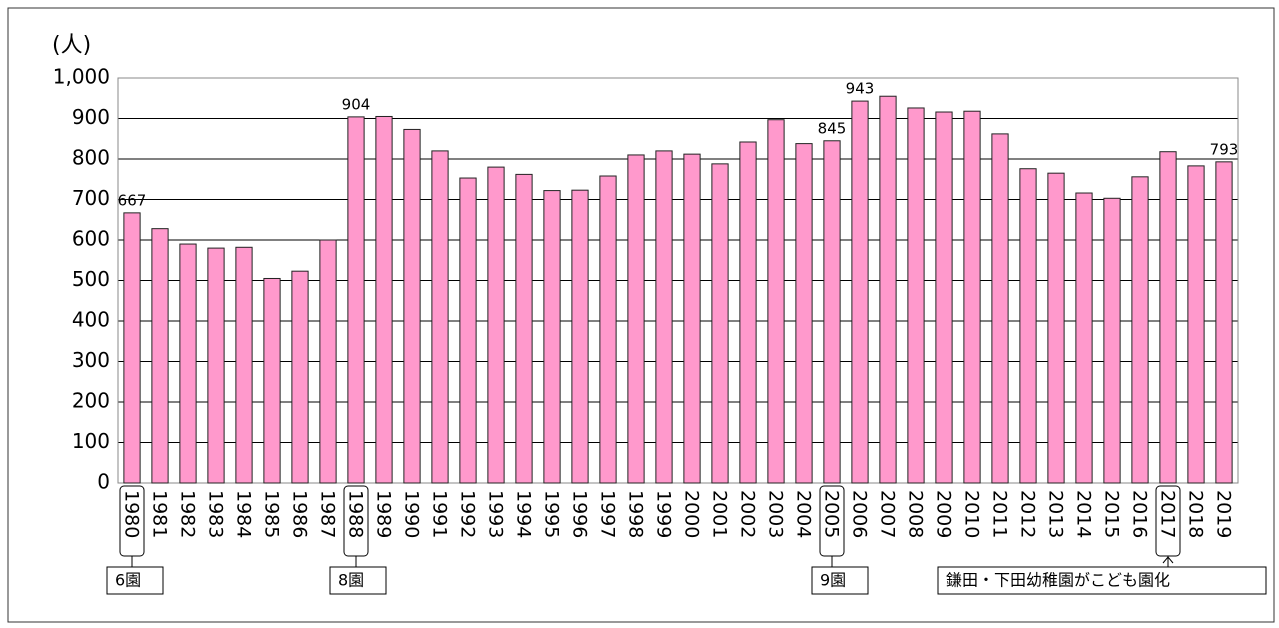 The width and height of the screenshot is (1279, 628). Describe the element at coordinates (636, 514) in the screenshot. I see `x-tick-label: 1998` at that location.